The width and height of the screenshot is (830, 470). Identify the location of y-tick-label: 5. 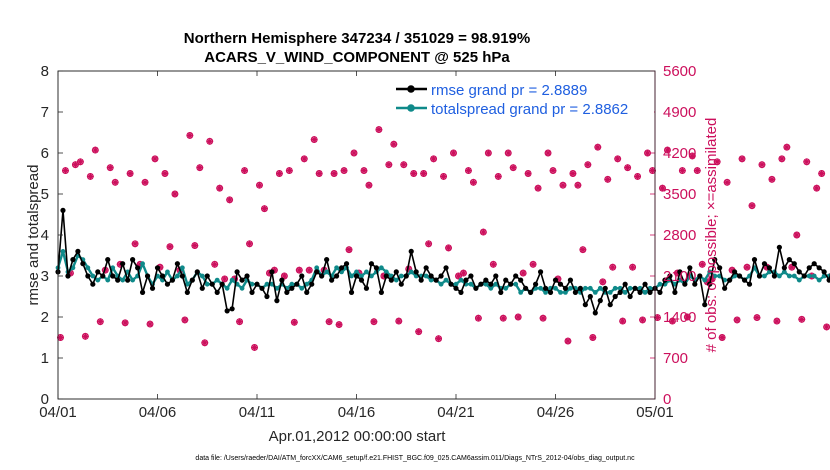
(45, 194).